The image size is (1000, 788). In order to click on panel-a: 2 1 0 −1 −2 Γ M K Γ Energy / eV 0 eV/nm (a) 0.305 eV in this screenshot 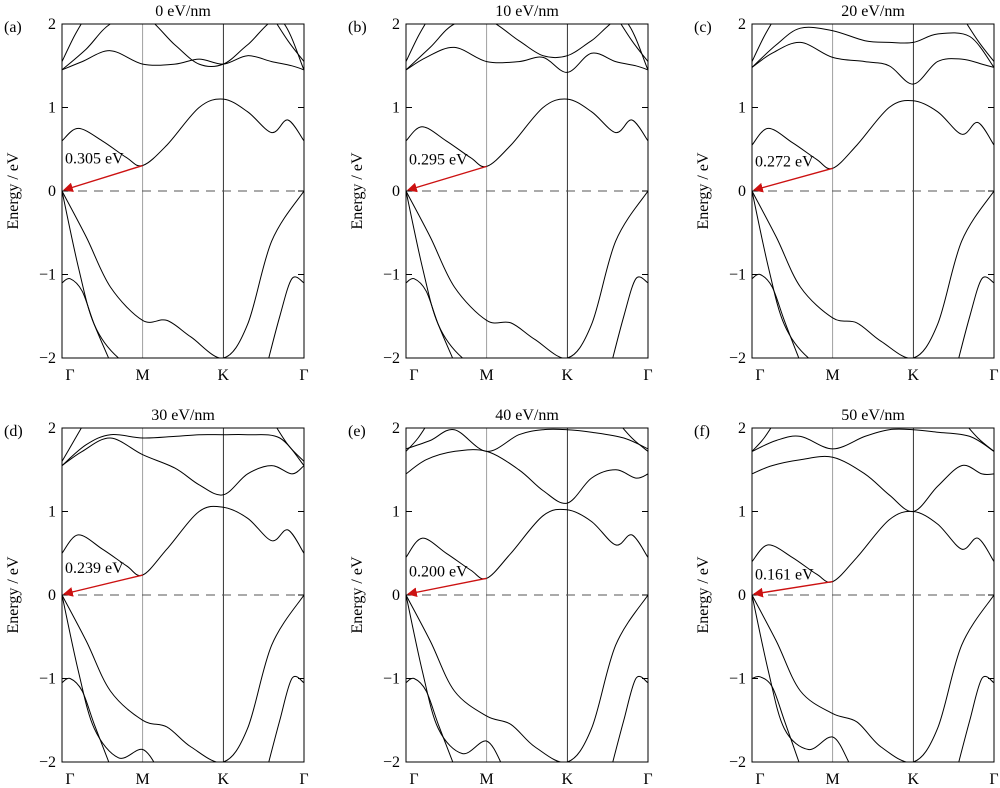, I will do `click(156, 193)`.